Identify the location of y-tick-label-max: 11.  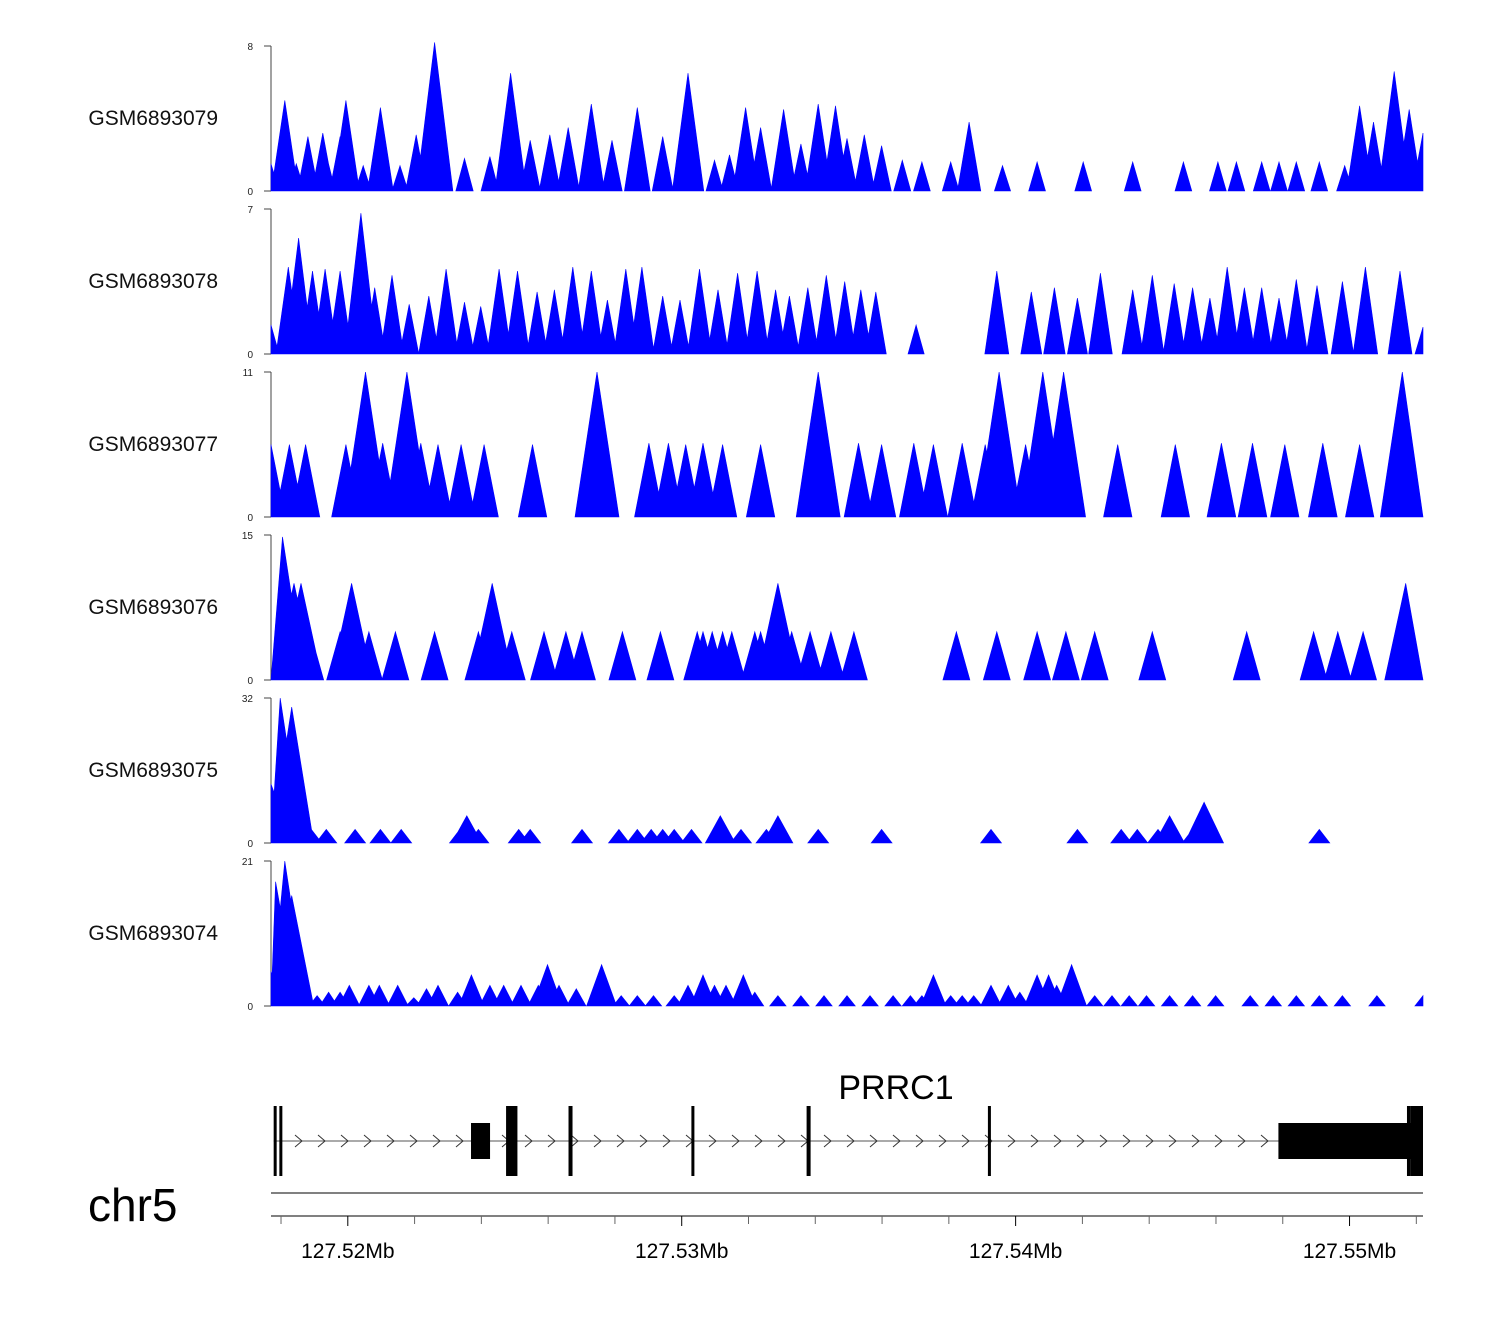
(248, 373).